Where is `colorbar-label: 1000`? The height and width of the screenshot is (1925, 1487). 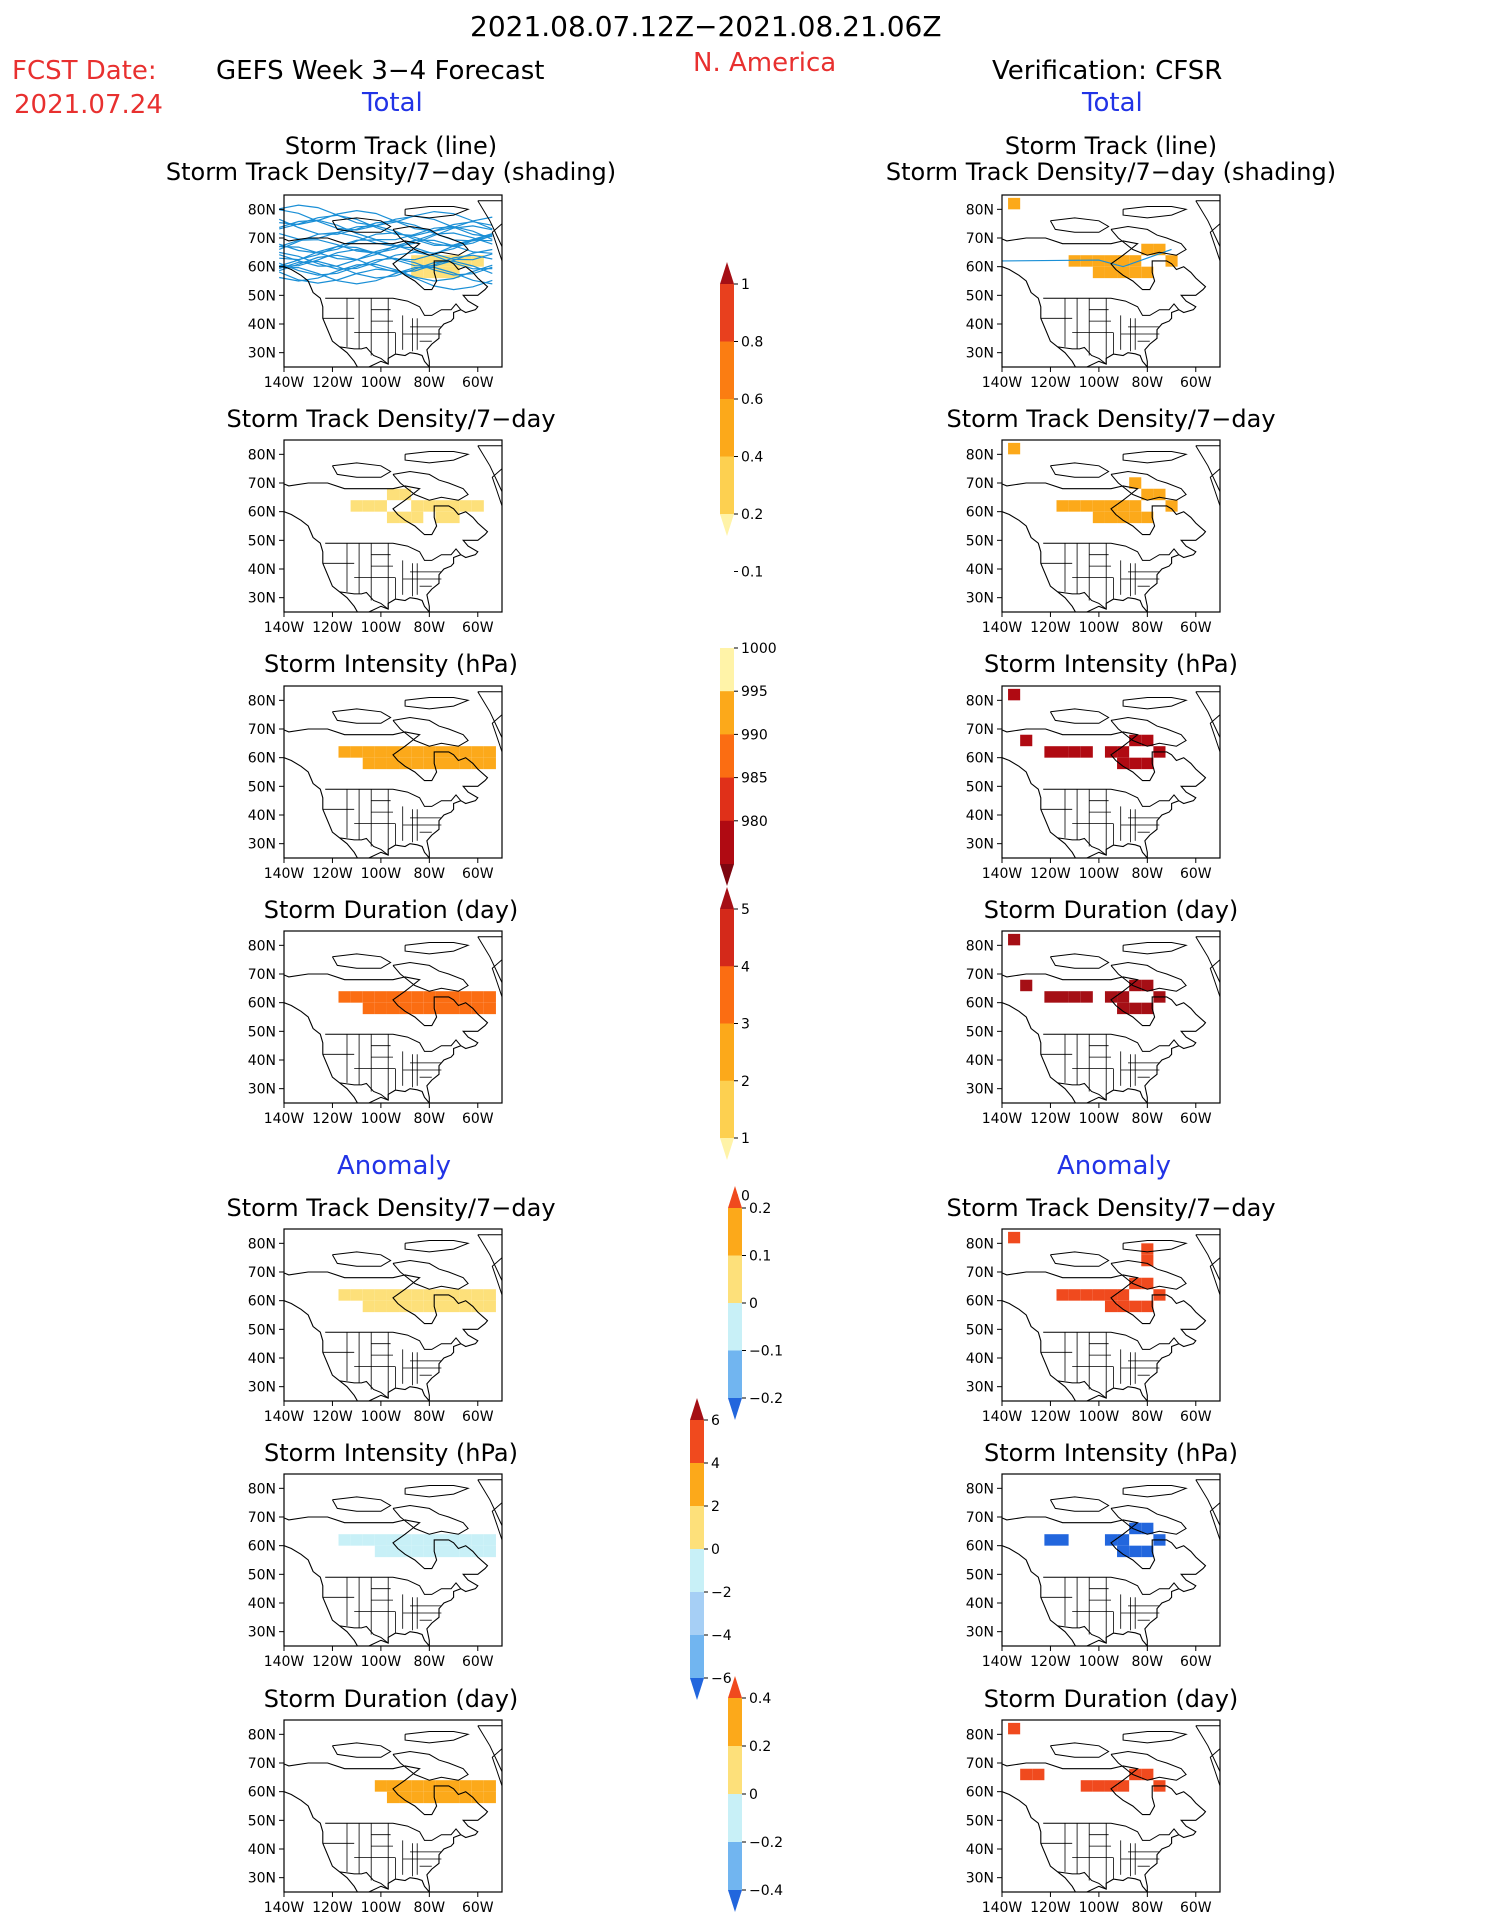 colorbar-label: 1000 is located at coordinates (759, 649).